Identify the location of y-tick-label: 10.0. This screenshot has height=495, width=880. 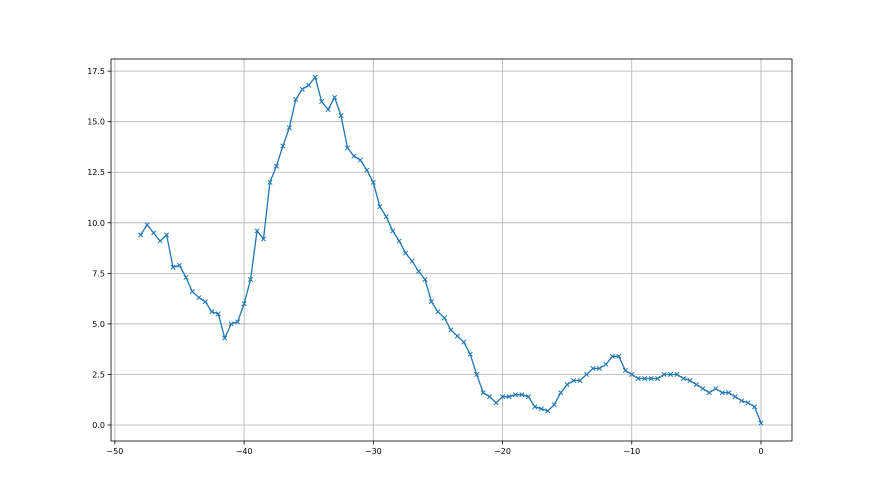
(96, 223).